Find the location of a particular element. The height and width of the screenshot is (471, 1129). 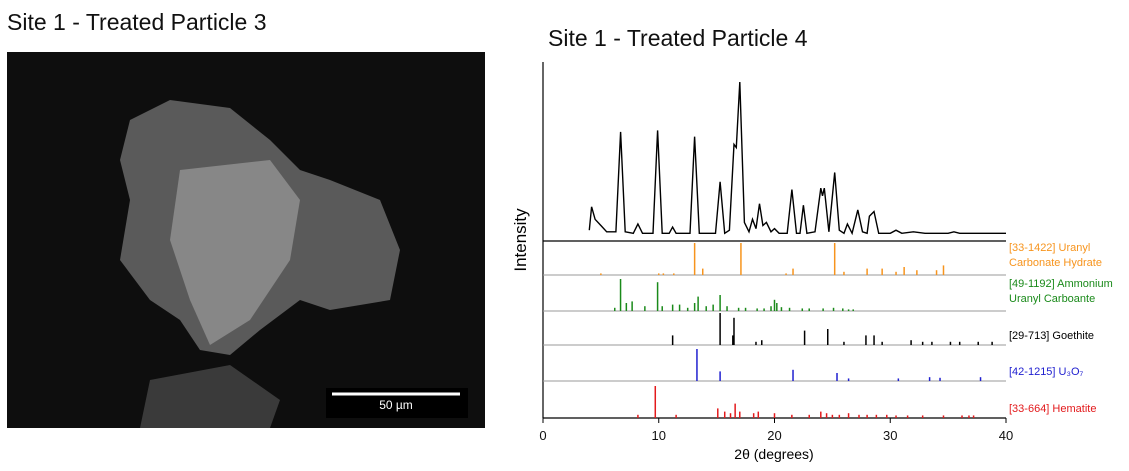

x-tick-label: 0 is located at coordinates (542, 435).